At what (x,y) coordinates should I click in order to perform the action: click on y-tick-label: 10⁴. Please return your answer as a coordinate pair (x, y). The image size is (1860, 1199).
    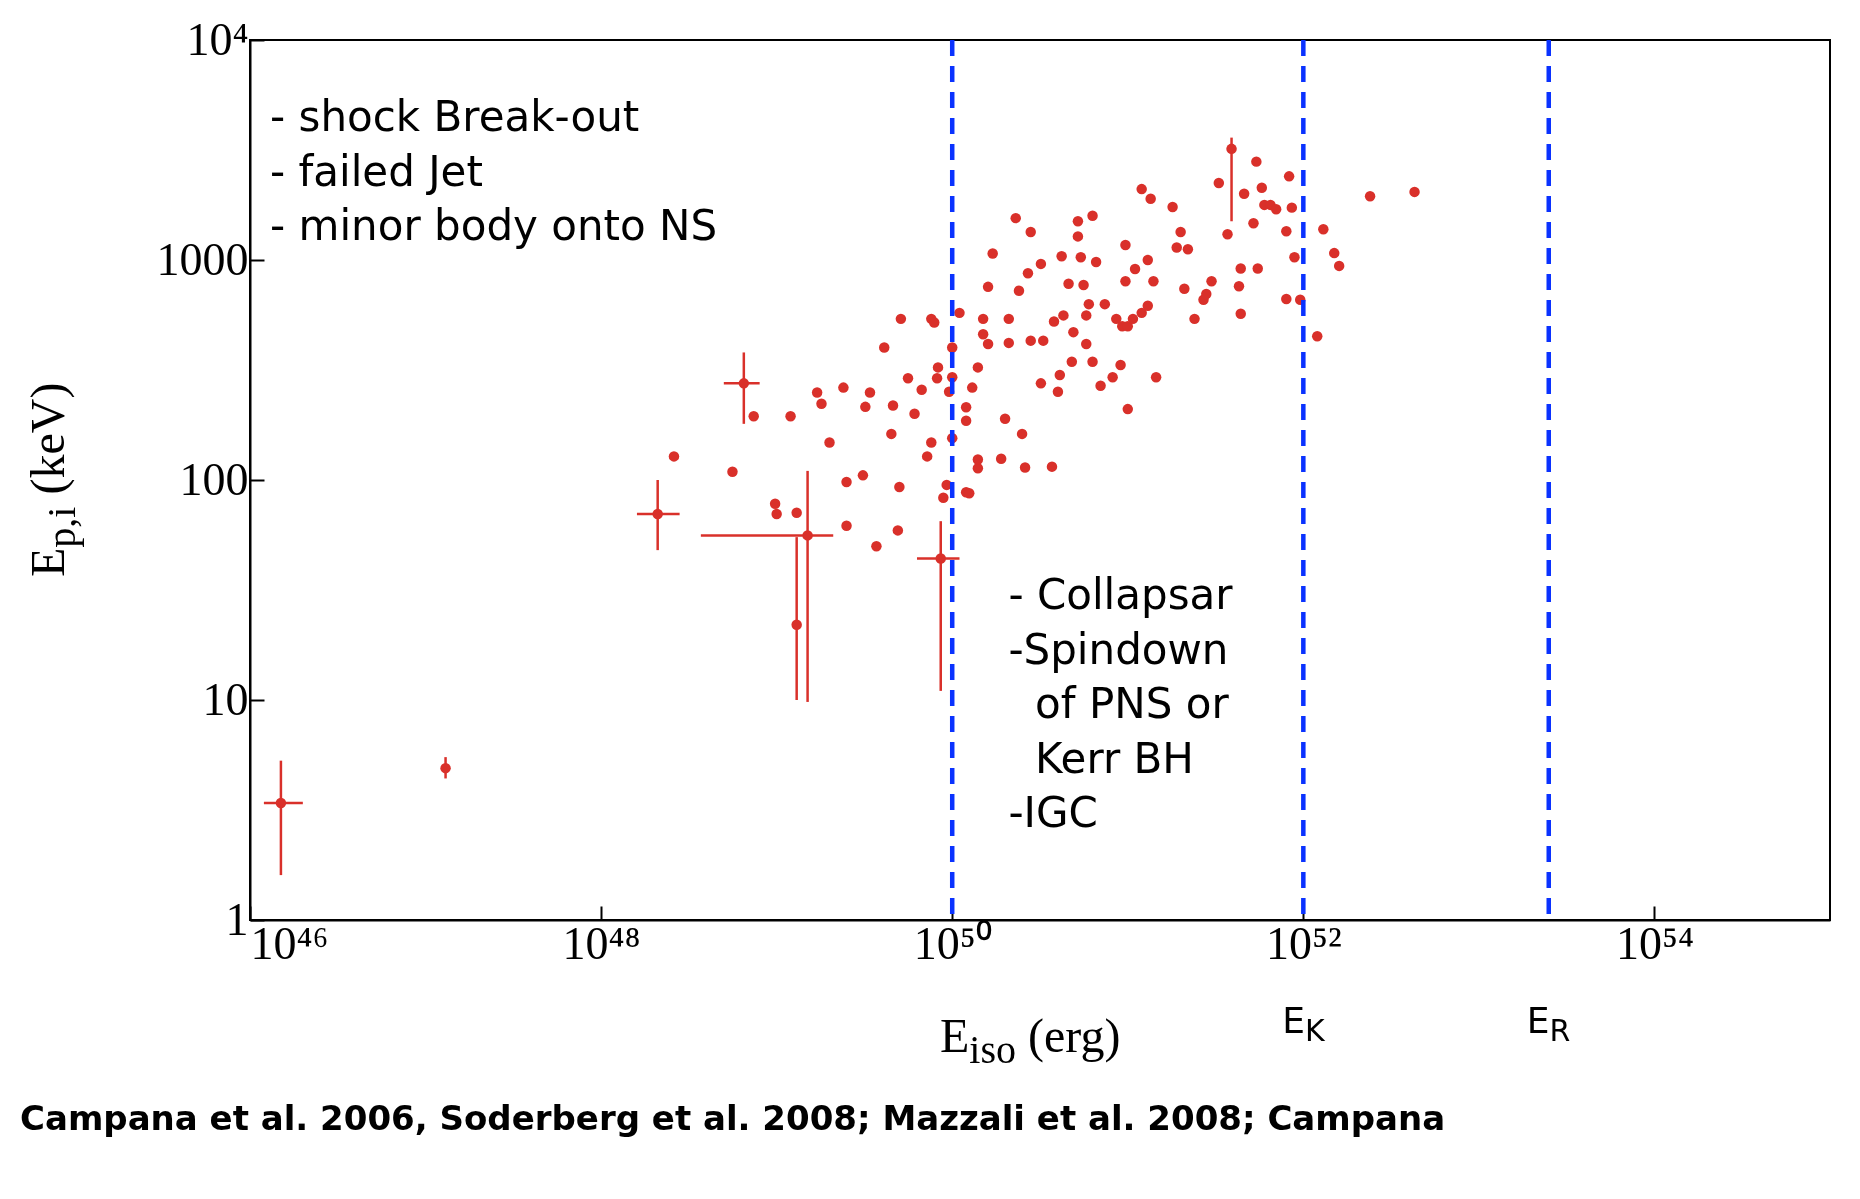
    Looking at the image, I should click on (217, 39).